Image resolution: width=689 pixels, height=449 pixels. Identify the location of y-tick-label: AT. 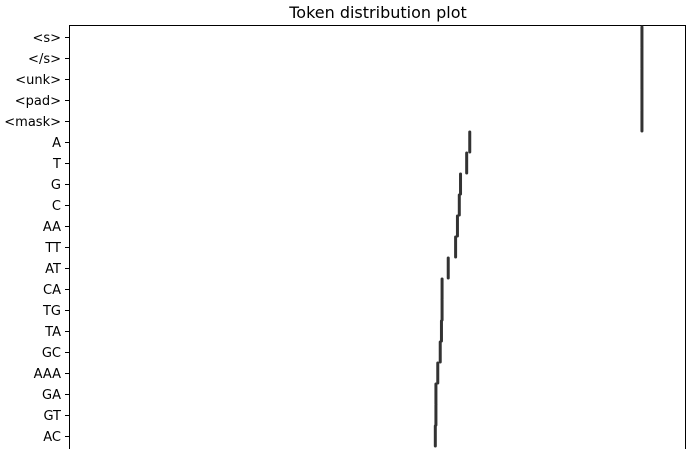
(53, 269).